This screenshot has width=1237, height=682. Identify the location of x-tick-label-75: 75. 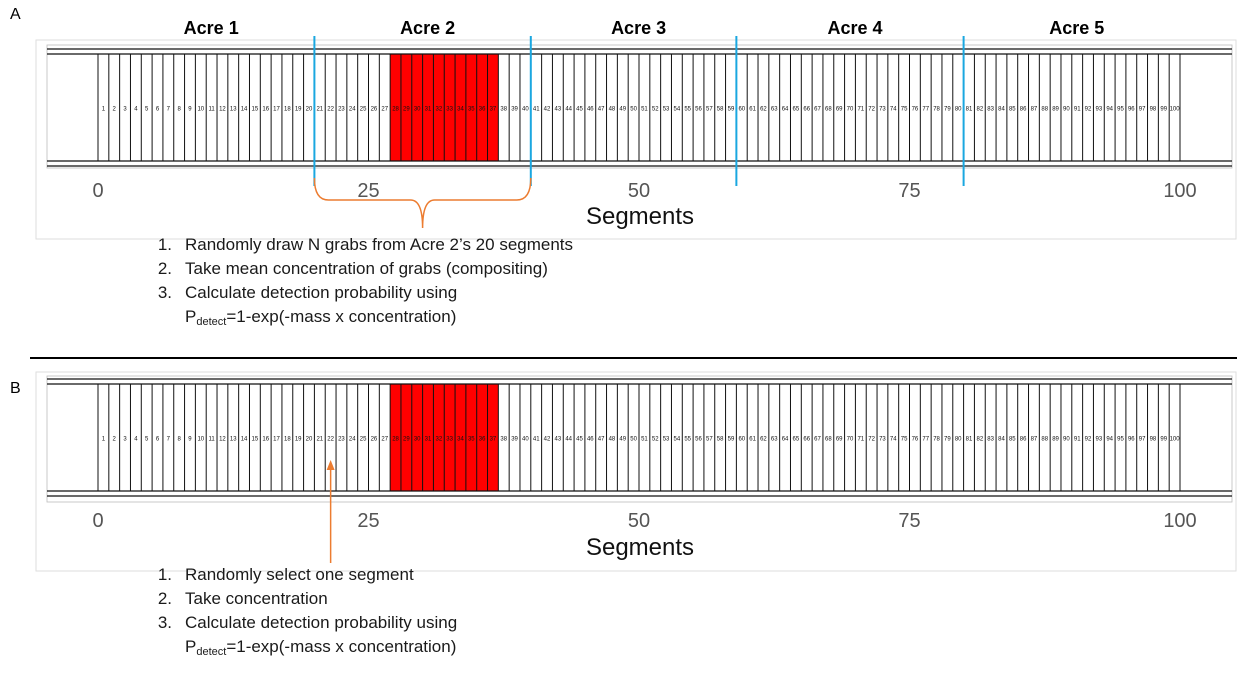
(909, 191).